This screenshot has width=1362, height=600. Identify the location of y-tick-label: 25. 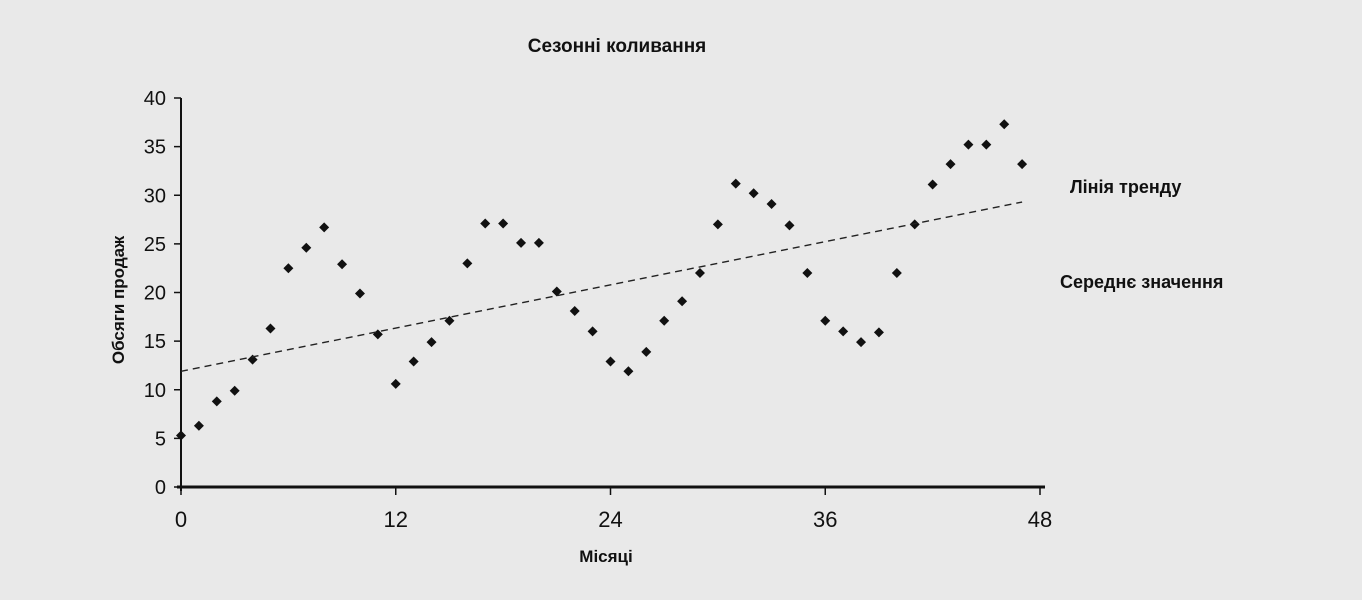
(155, 245).